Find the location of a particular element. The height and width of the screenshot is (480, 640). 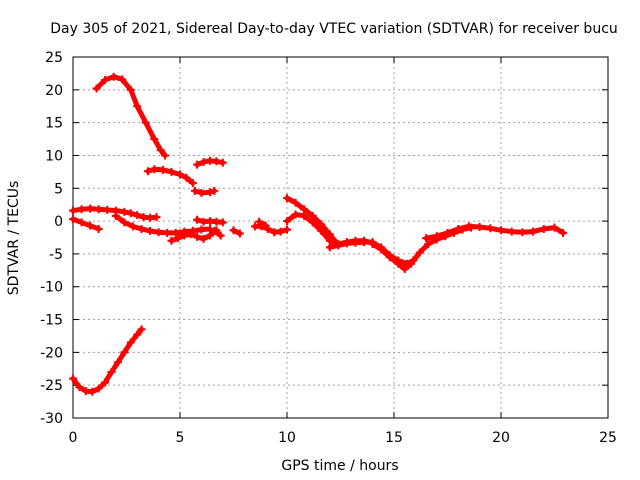

series-arc-main-f is located at coordinates (217, 233).